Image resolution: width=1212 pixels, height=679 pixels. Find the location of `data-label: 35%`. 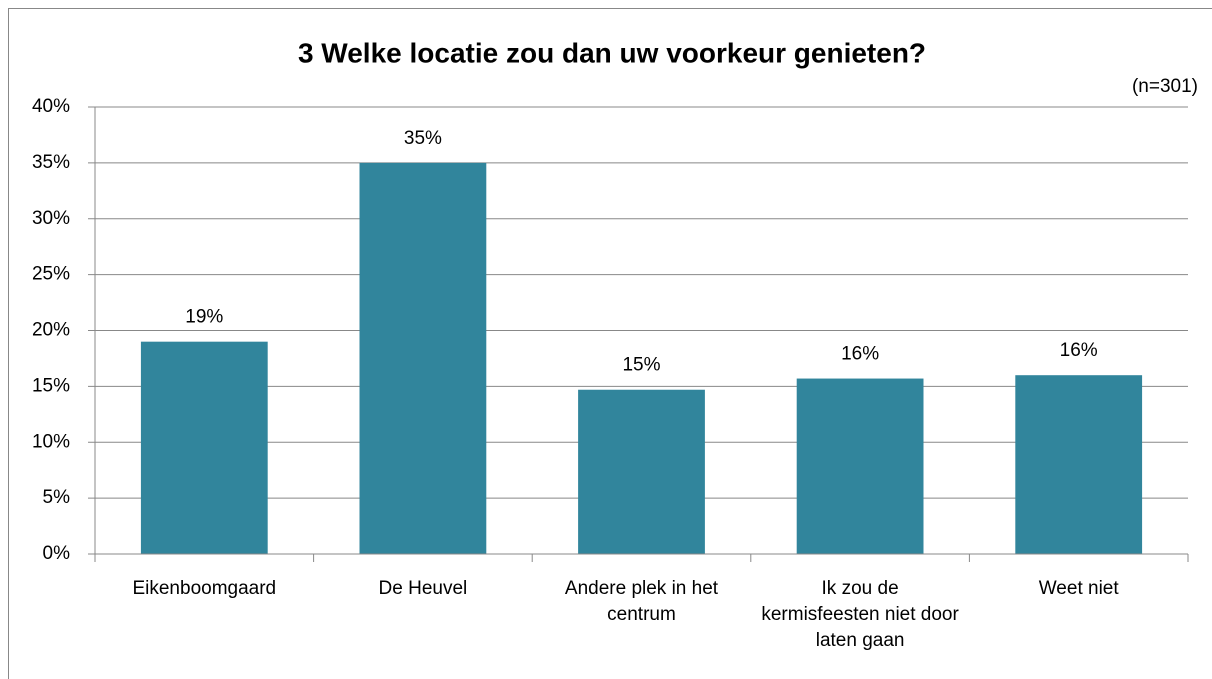

data-label: 35% is located at coordinates (423, 138).